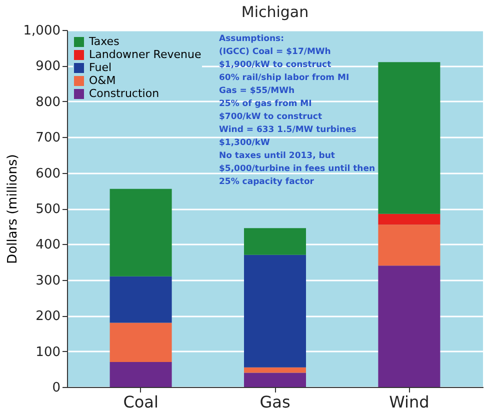 The image size is (488, 415). What do you see at coordinates (275, 52) in the screenshot?
I see `annotation: (IGCC) Coal = $17/MWh` at bounding box center [275, 52].